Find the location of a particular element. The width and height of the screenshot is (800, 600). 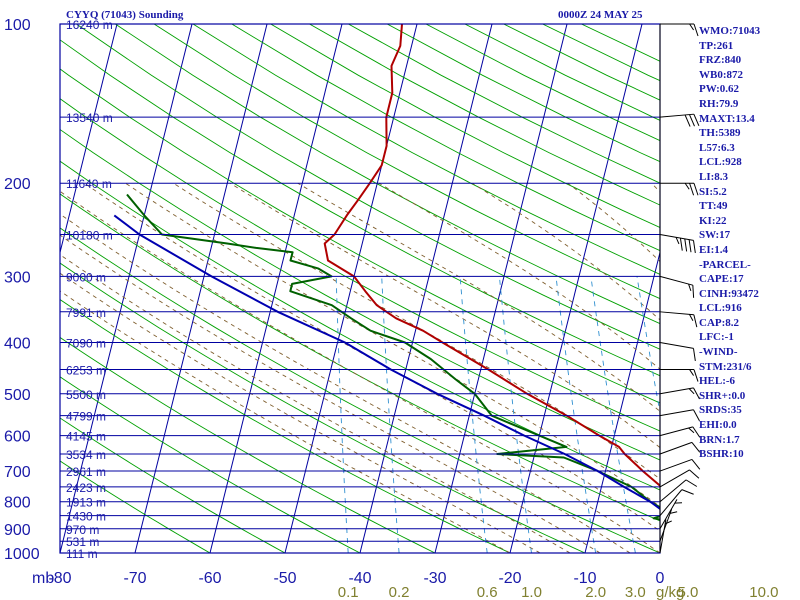

index-item: BSHR:10 is located at coordinates (721, 454).